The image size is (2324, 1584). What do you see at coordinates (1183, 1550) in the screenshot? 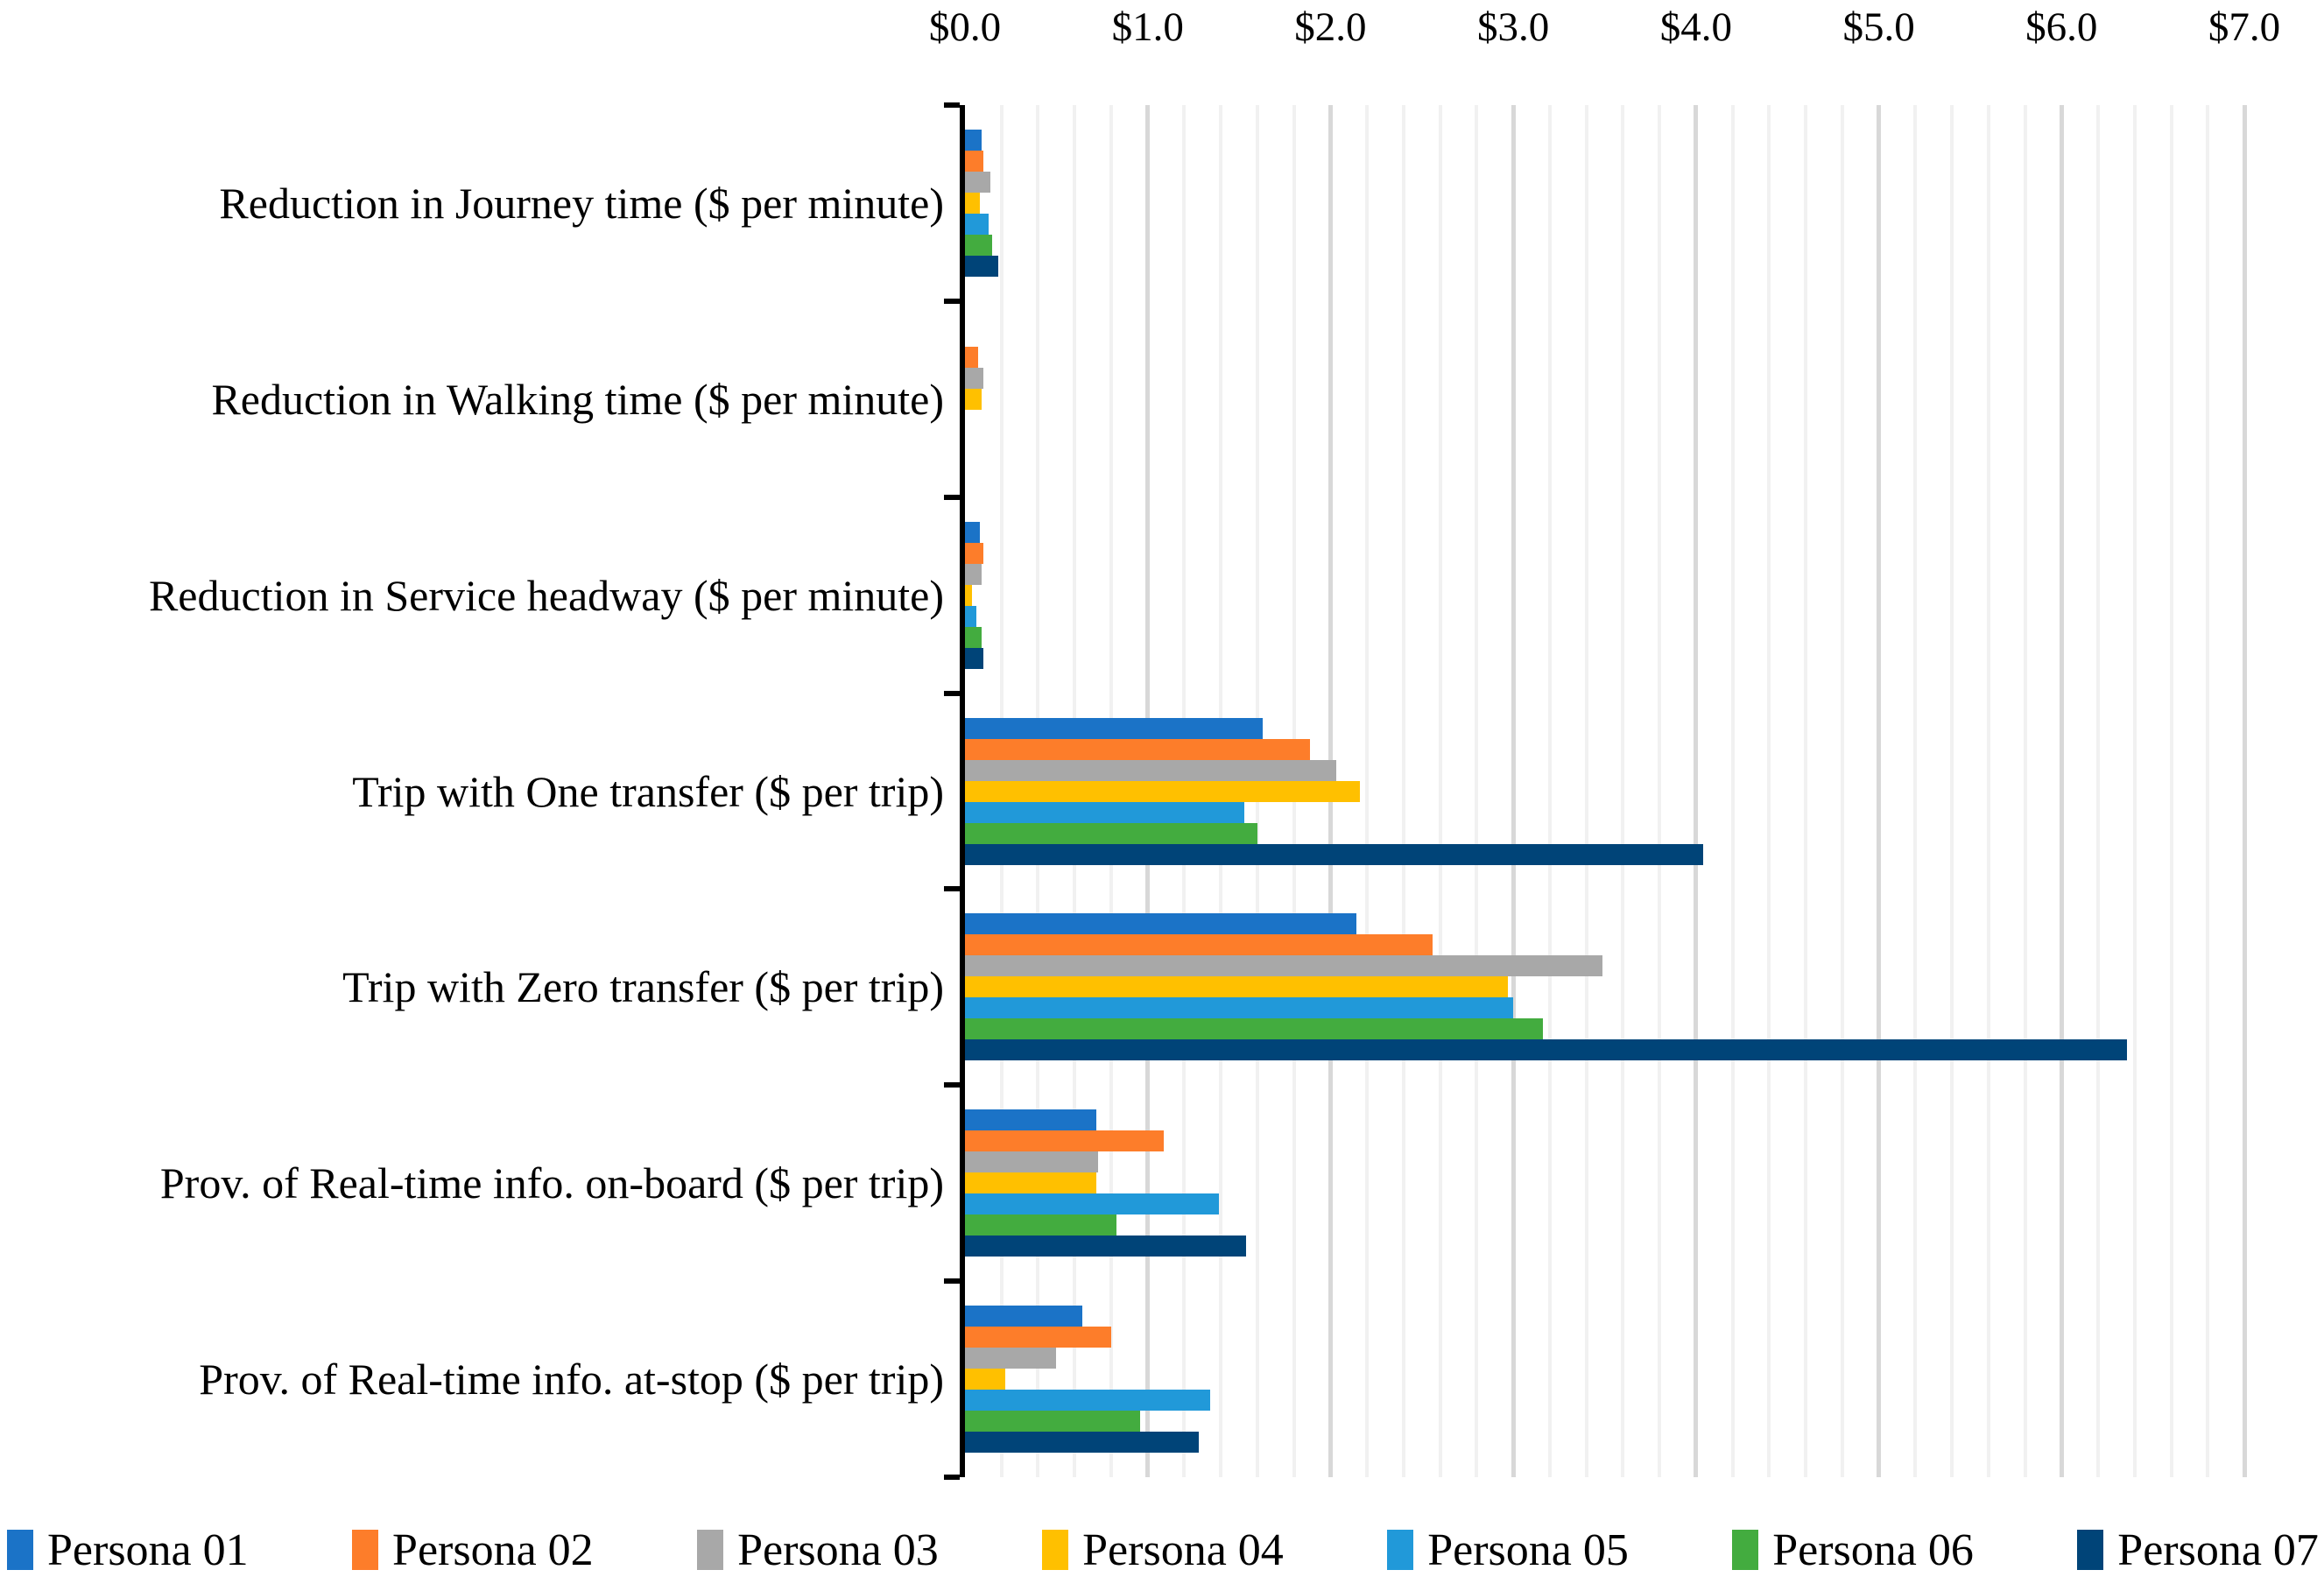
I see `legend-label: Persona 04` at bounding box center [1183, 1550].